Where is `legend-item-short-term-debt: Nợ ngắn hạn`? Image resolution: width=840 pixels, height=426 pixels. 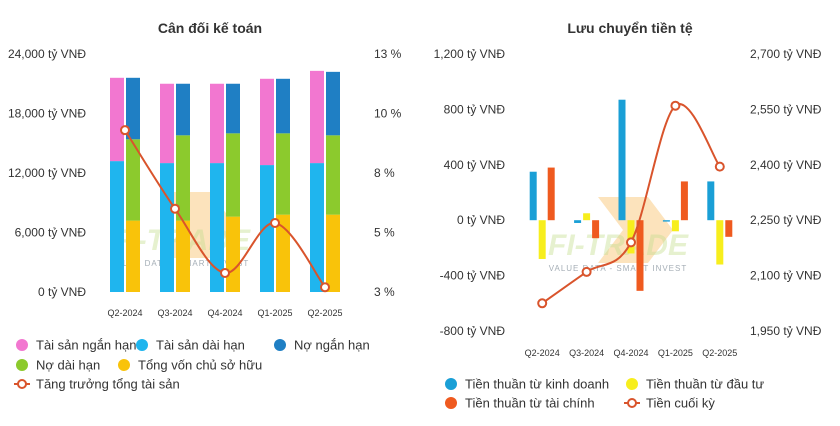
legend-item-short-term-debt: Nợ ngắn hạn is located at coordinates (322, 345).